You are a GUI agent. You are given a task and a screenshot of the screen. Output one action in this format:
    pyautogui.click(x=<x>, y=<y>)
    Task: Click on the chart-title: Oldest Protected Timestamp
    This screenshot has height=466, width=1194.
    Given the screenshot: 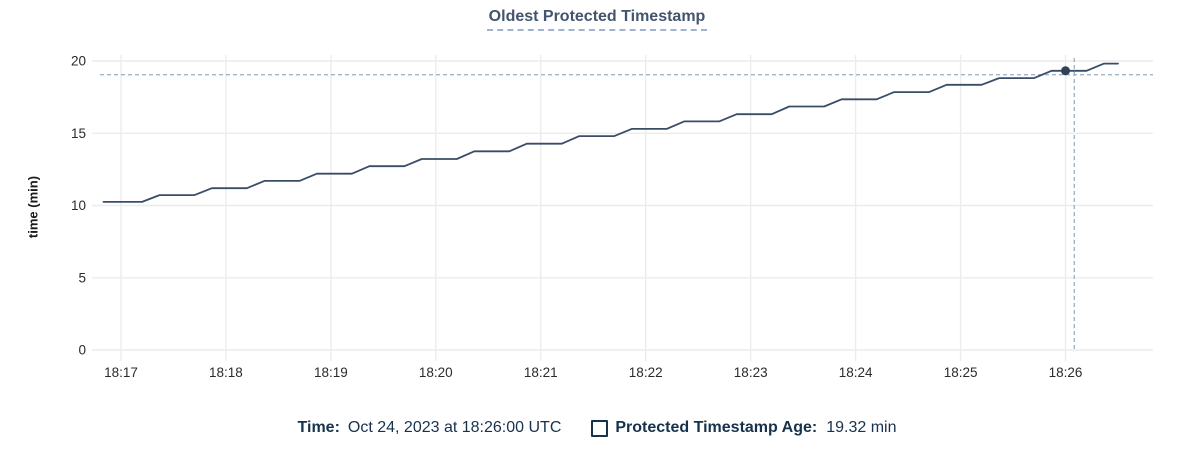 What is the action you would take?
    pyautogui.click(x=597, y=19)
    